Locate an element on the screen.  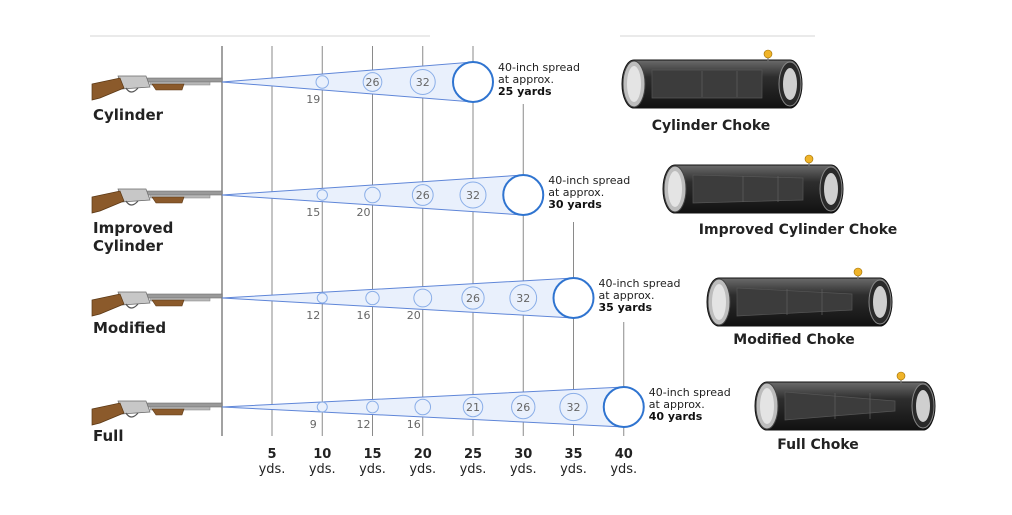
gun-label: Modified is located at coordinates (129, 328).